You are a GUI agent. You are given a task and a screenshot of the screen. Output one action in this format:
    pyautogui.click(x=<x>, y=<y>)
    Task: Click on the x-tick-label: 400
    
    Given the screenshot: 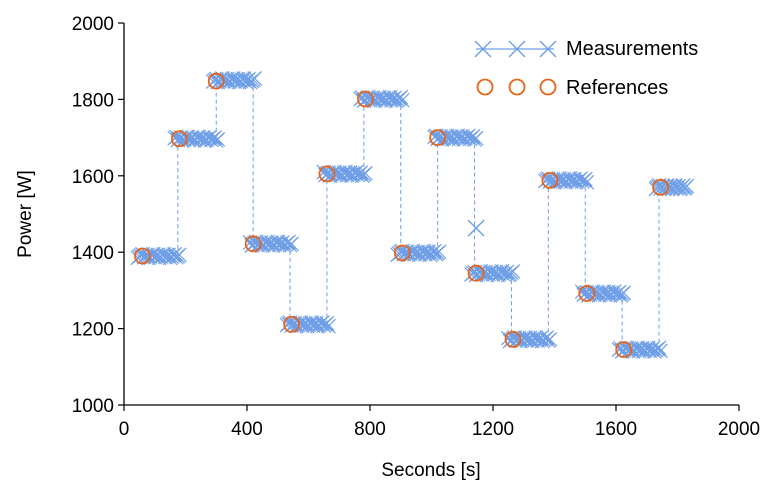 What is the action you would take?
    pyautogui.click(x=247, y=429)
    